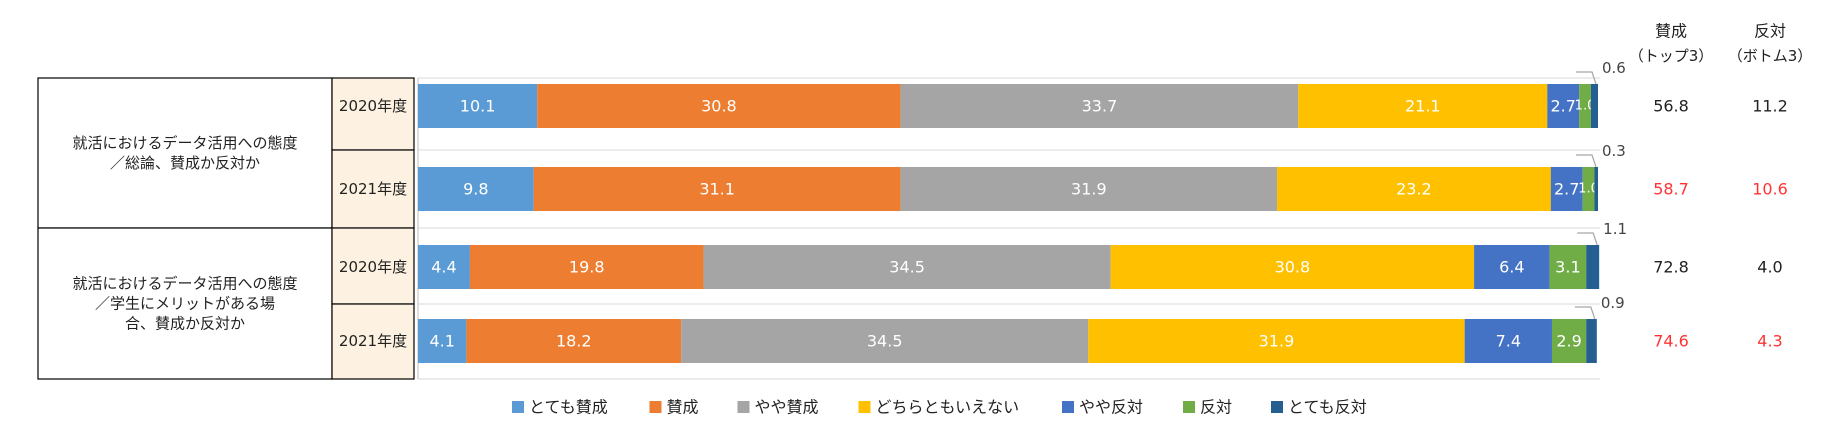  I want to click on summary-bottom3-value: 11.2, so click(1770, 106).